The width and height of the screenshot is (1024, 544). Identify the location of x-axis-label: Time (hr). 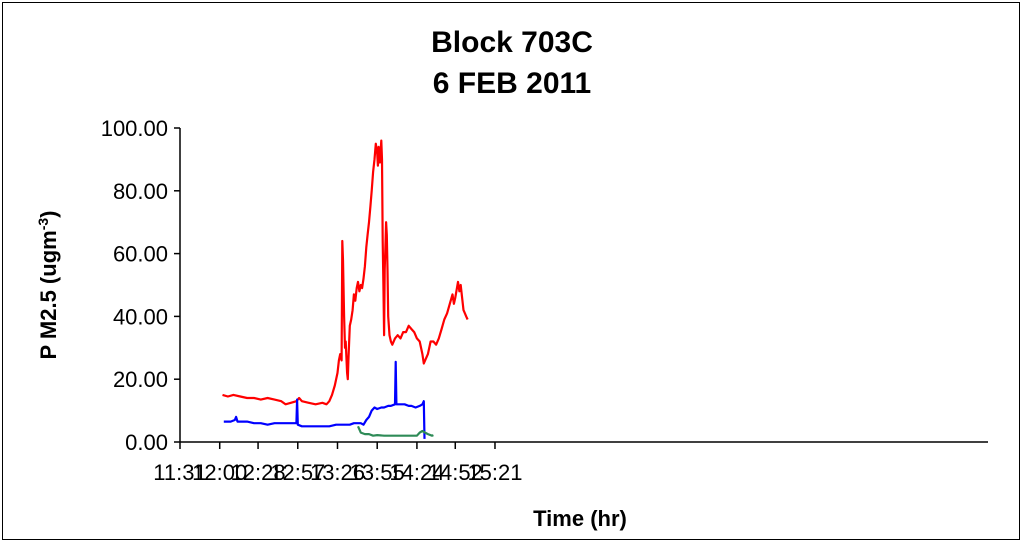
(580, 518).